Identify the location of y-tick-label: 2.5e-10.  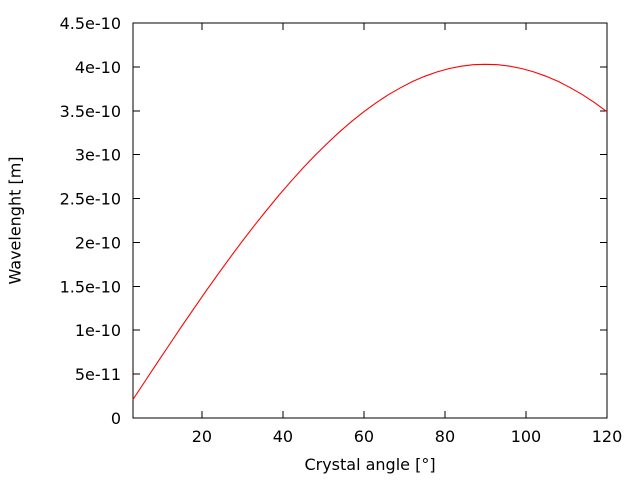
(90, 199).